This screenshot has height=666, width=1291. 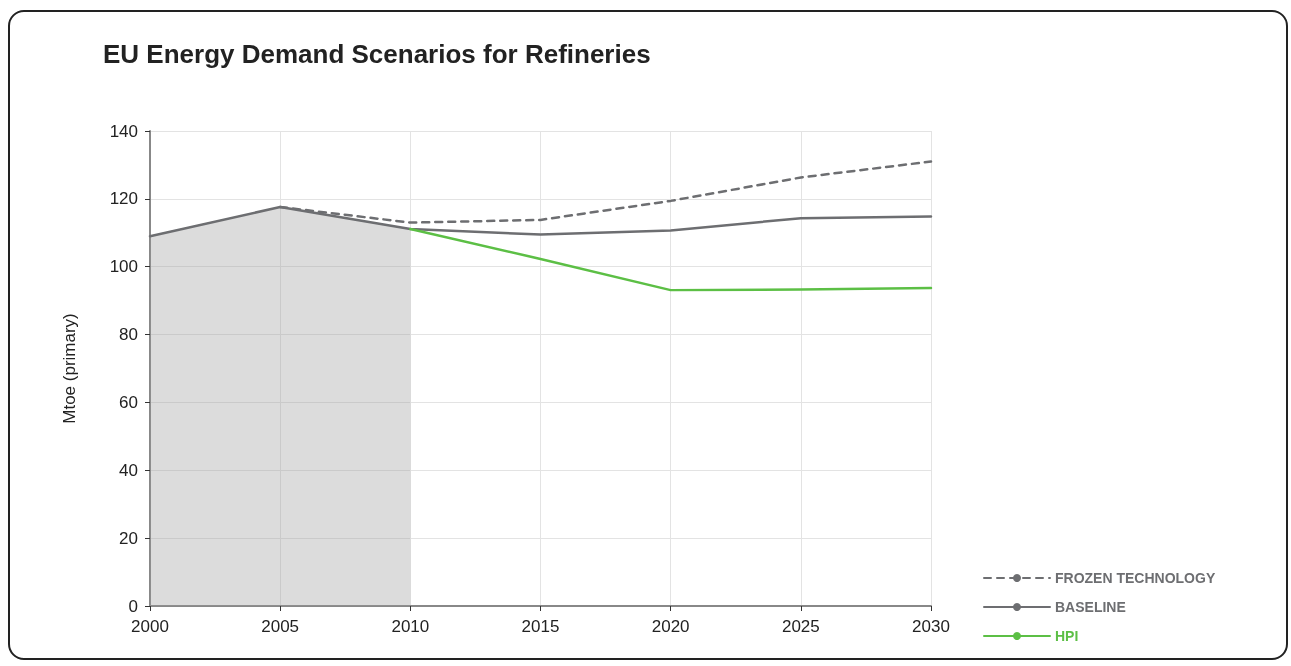 What do you see at coordinates (128, 538) in the screenshot?
I see `y-tick-label: 20` at bounding box center [128, 538].